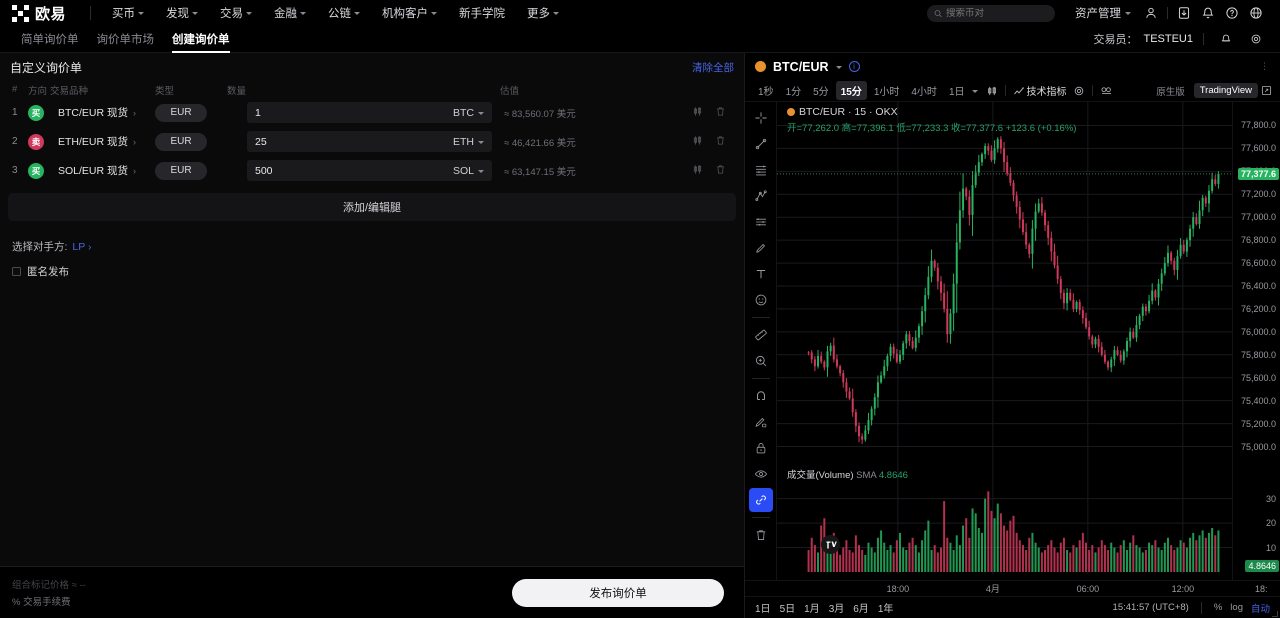 Image resolution: width=1280 pixels, height=618 pixels. I want to click on anonymous-checkbox, so click(16, 271).